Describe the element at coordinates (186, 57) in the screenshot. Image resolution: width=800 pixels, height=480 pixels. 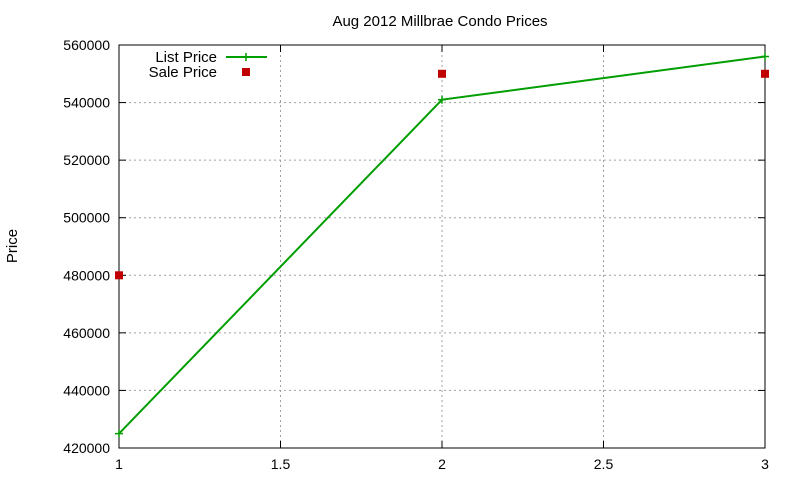
I see `legend-label-list-price: List Price` at that location.